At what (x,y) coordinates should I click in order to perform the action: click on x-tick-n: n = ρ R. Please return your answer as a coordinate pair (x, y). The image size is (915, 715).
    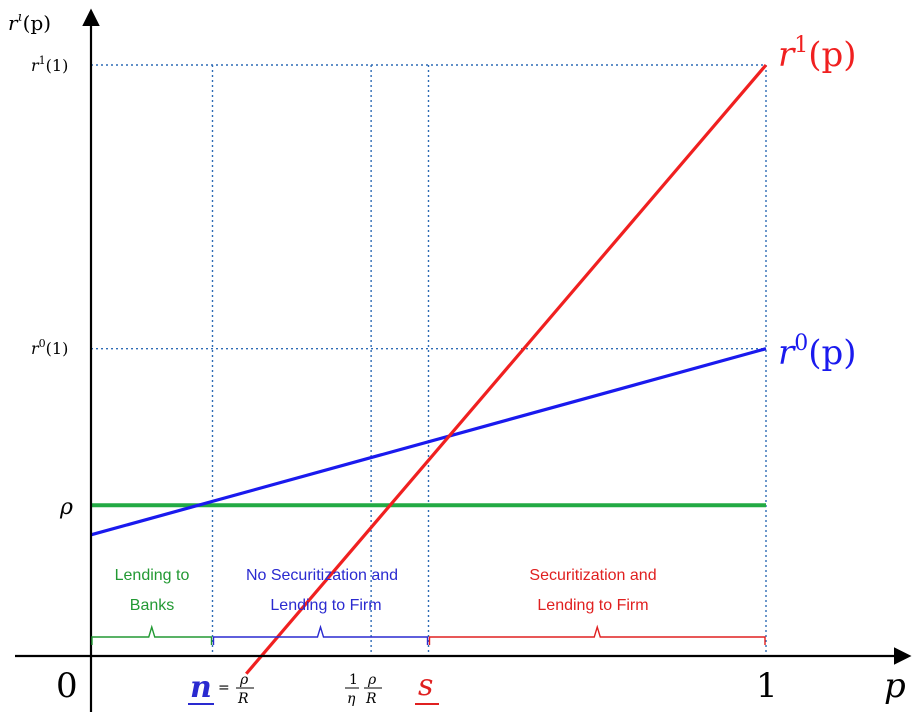
    Looking at the image, I should click on (221, 688).